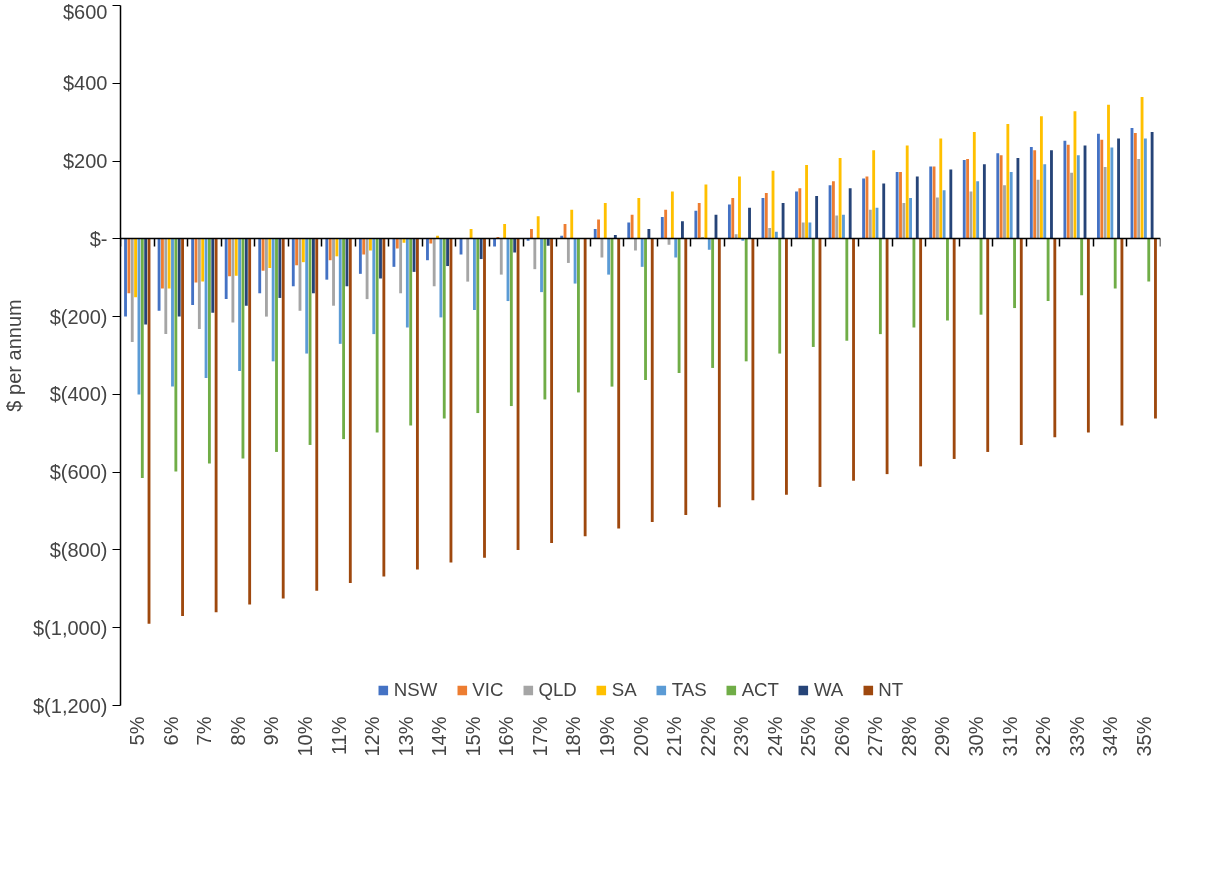 This screenshot has height=882, width=1228. Describe the element at coordinates (875, 736) in the screenshot. I see `x-tick-label: 27%` at that location.